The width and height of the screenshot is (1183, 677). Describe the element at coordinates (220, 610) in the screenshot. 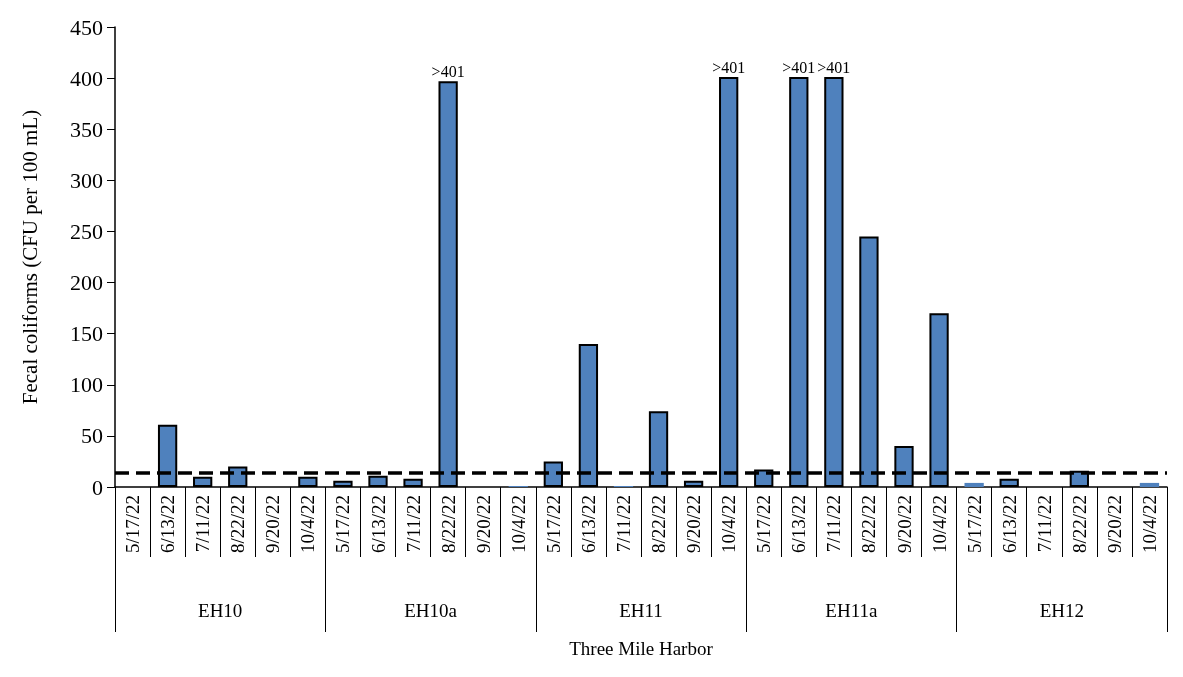

I see `text: EH10` at that location.